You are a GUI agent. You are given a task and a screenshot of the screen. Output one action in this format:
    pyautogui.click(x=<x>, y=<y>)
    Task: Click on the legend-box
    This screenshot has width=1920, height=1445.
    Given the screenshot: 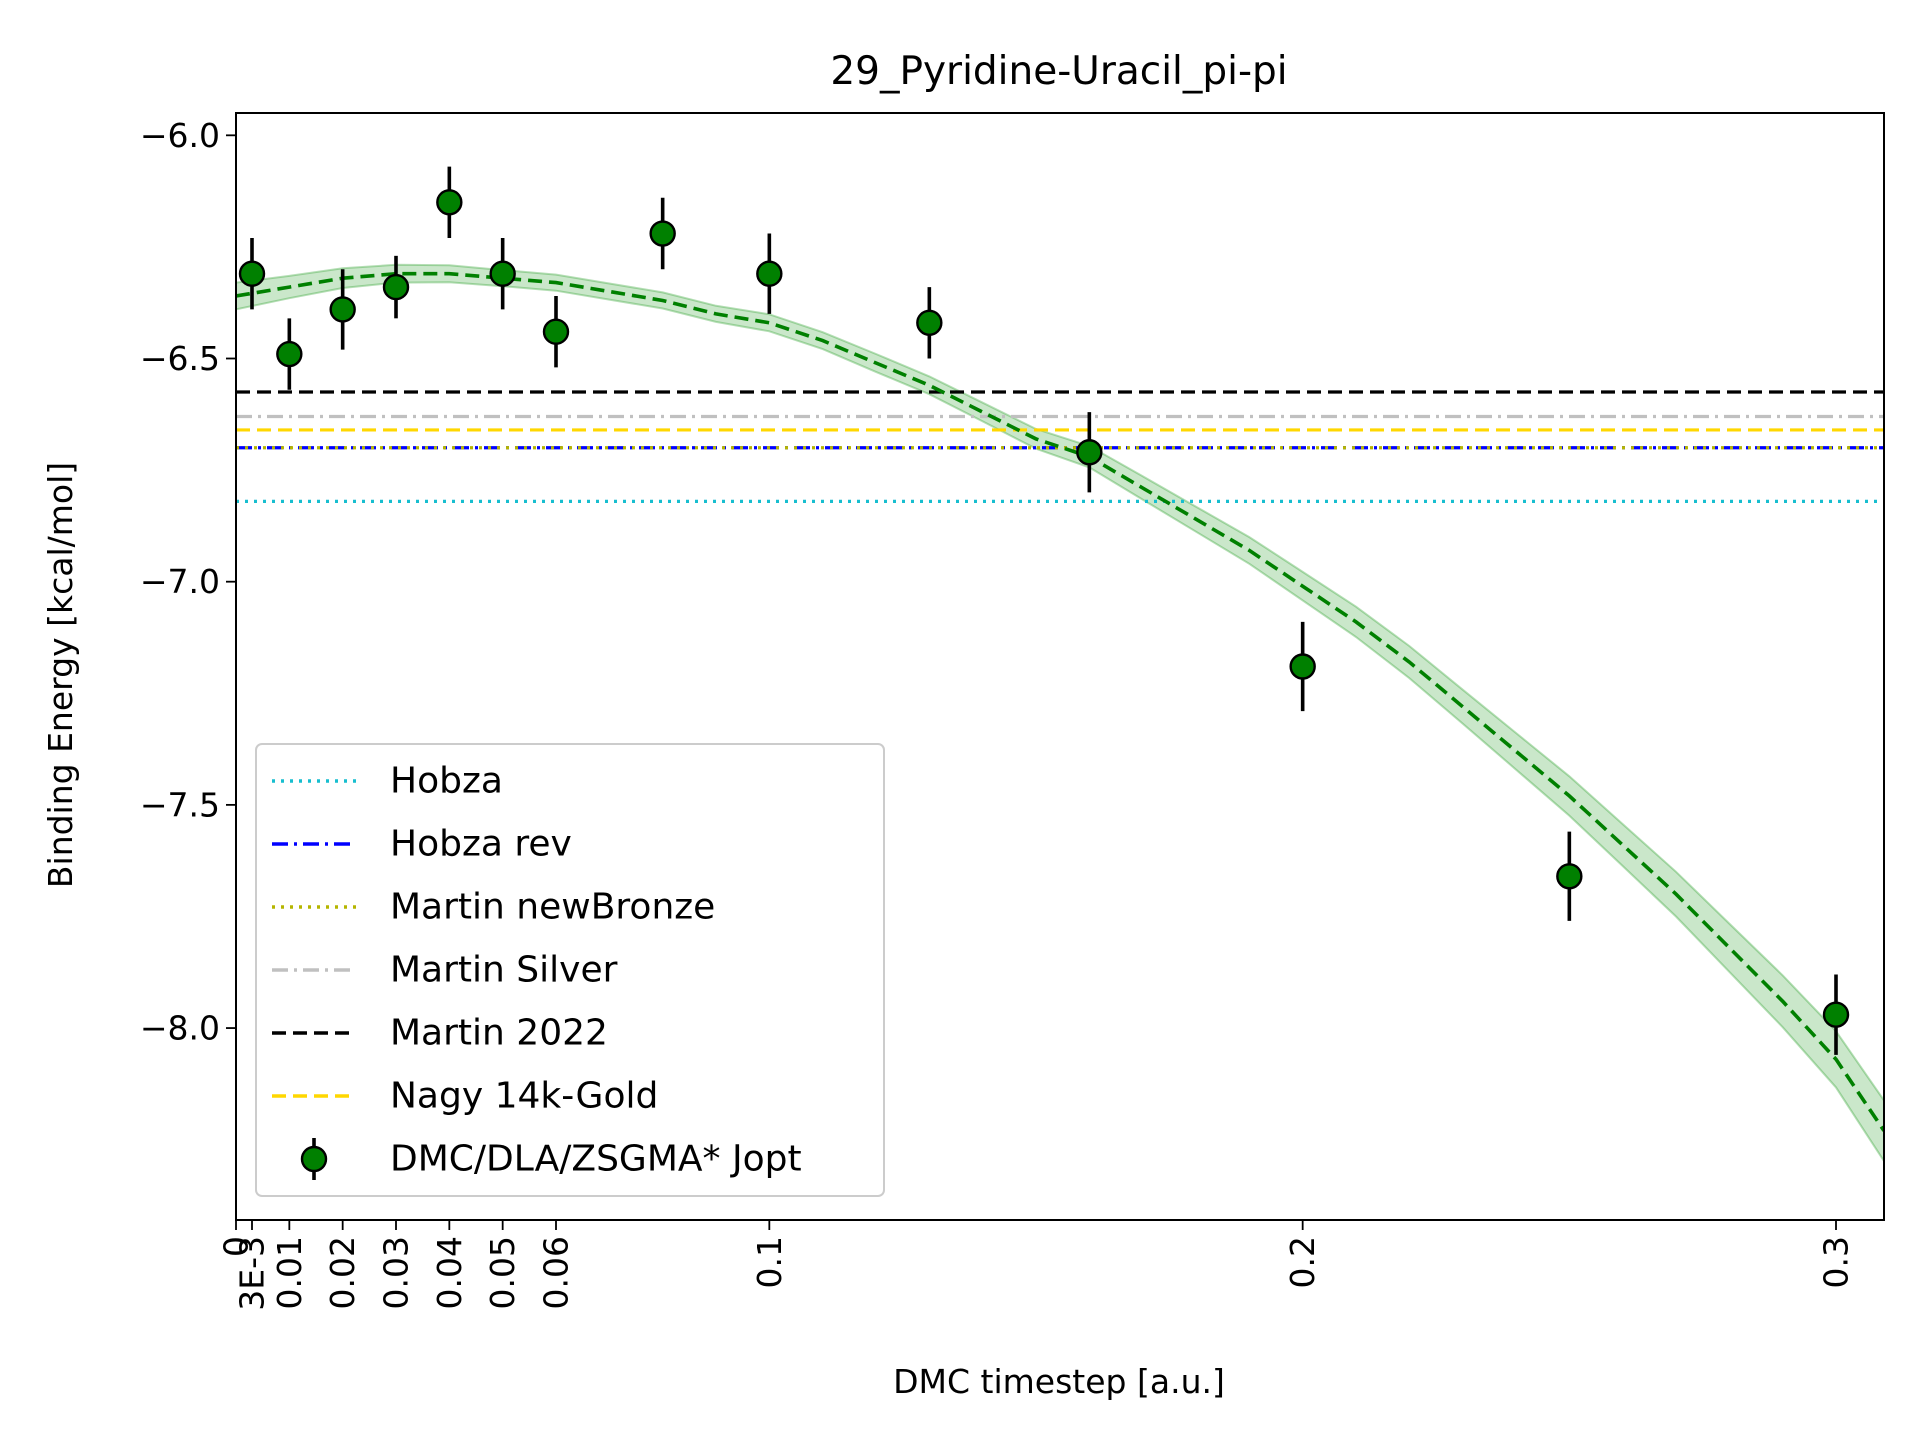 What is the action you would take?
    pyautogui.click(x=570, y=970)
    